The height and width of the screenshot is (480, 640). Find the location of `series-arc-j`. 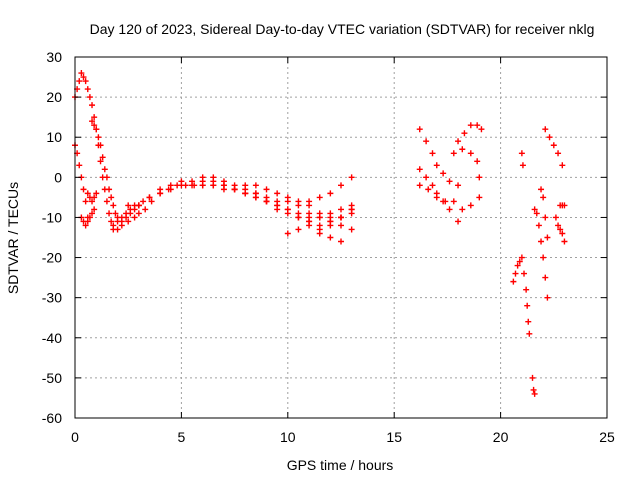

series-arc-j is located at coordinates (298, 207).